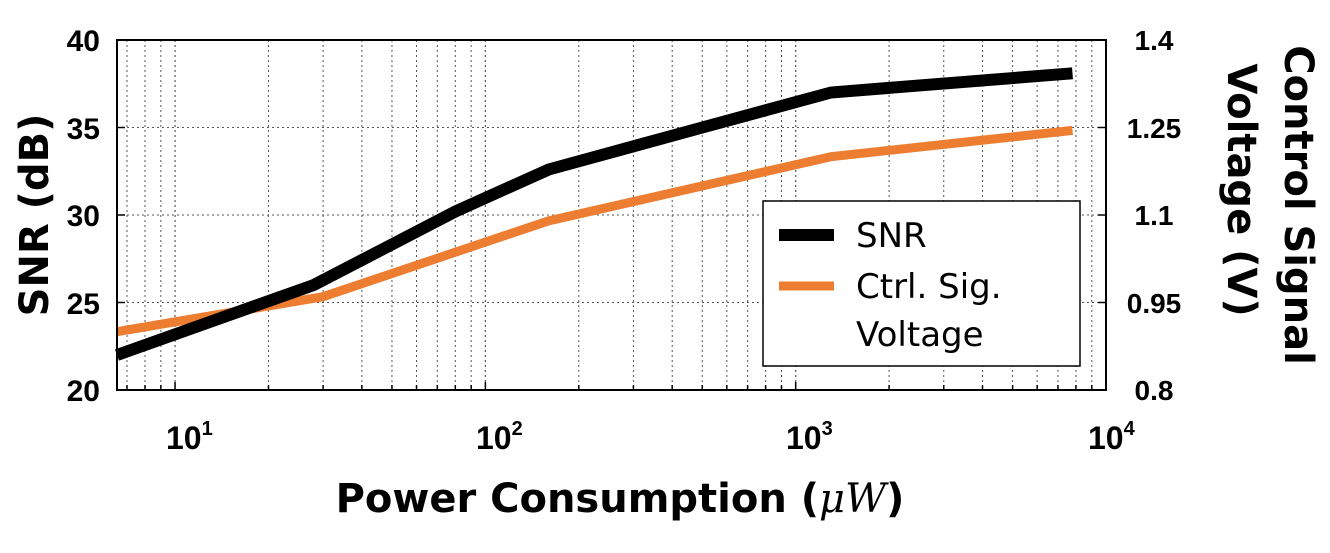 This screenshot has width=1330, height=553. I want to click on y-left-tick-labels: 20 25 30 35 40, so click(83, 216).